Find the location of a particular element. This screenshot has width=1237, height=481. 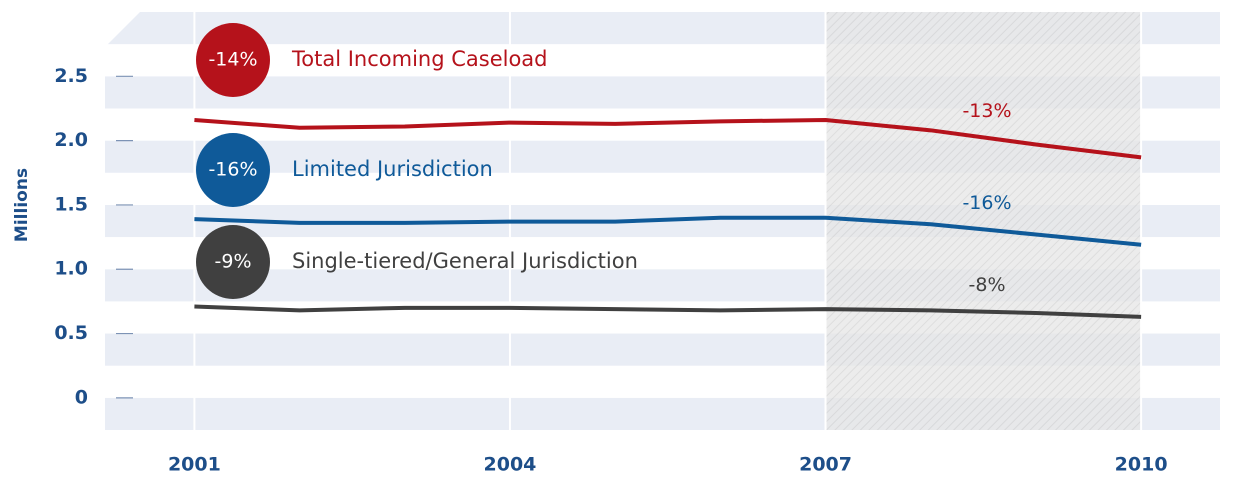

change-annotation: -13% is located at coordinates (986, 111).